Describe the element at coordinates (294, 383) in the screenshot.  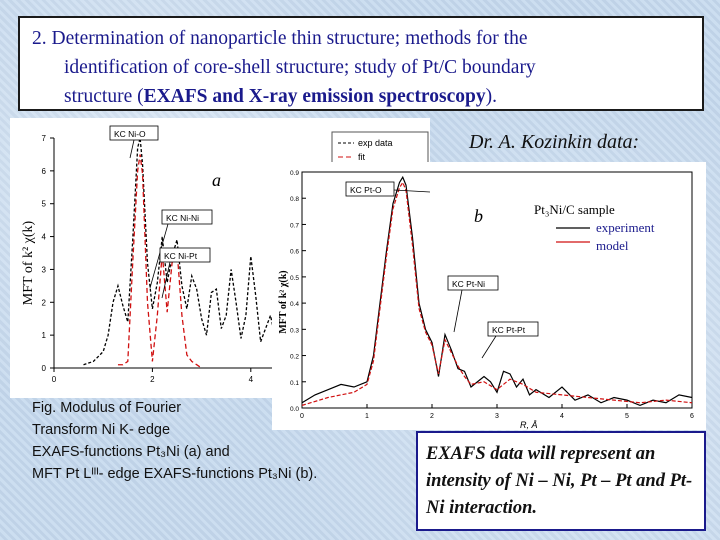
I see `chart-b-ytick-label: 0.1` at that location.